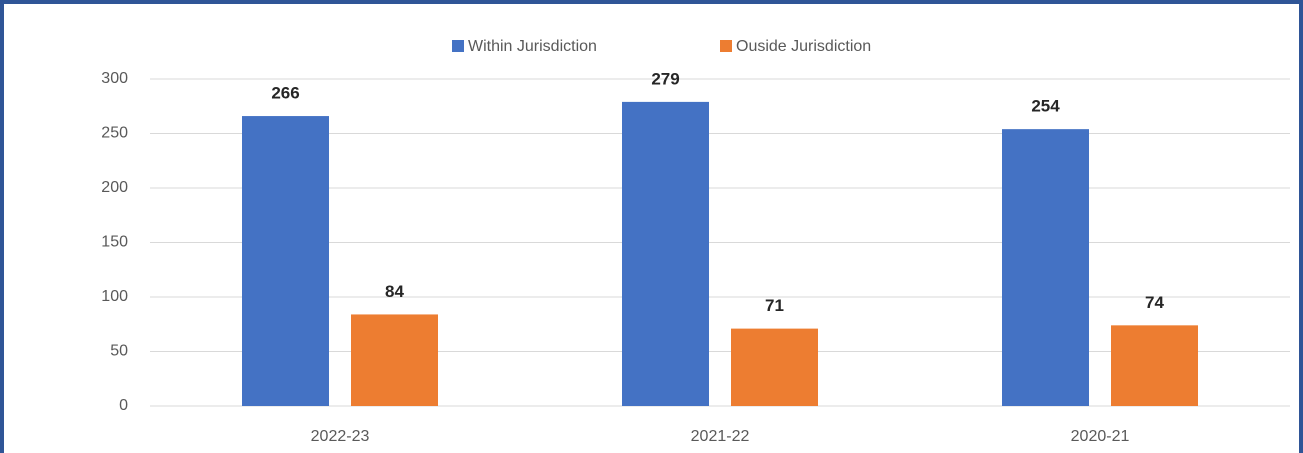  Describe the element at coordinates (532, 46) in the screenshot. I see `legend-label: Within Jurisdiction` at that location.